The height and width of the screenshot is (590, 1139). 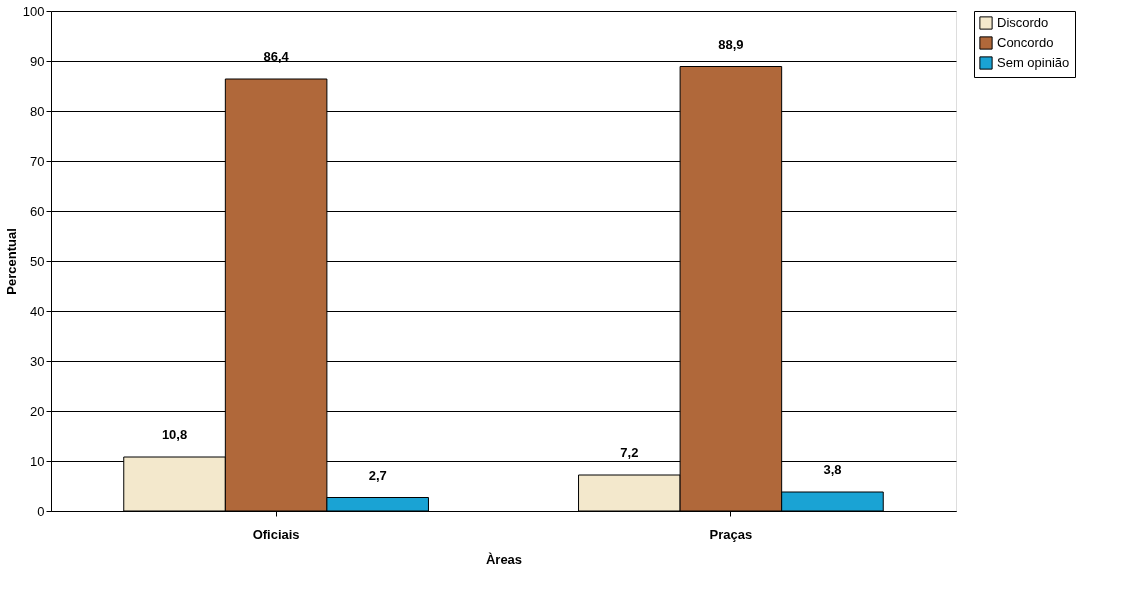 What do you see at coordinates (1023, 22) in the screenshot?
I see `legend-label: Discordo` at bounding box center [1023, 22].